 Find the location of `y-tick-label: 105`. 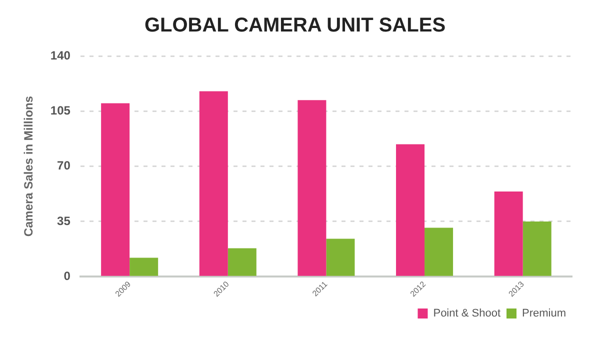

y-tick-label: 105 is located at coordinates (60, 110).